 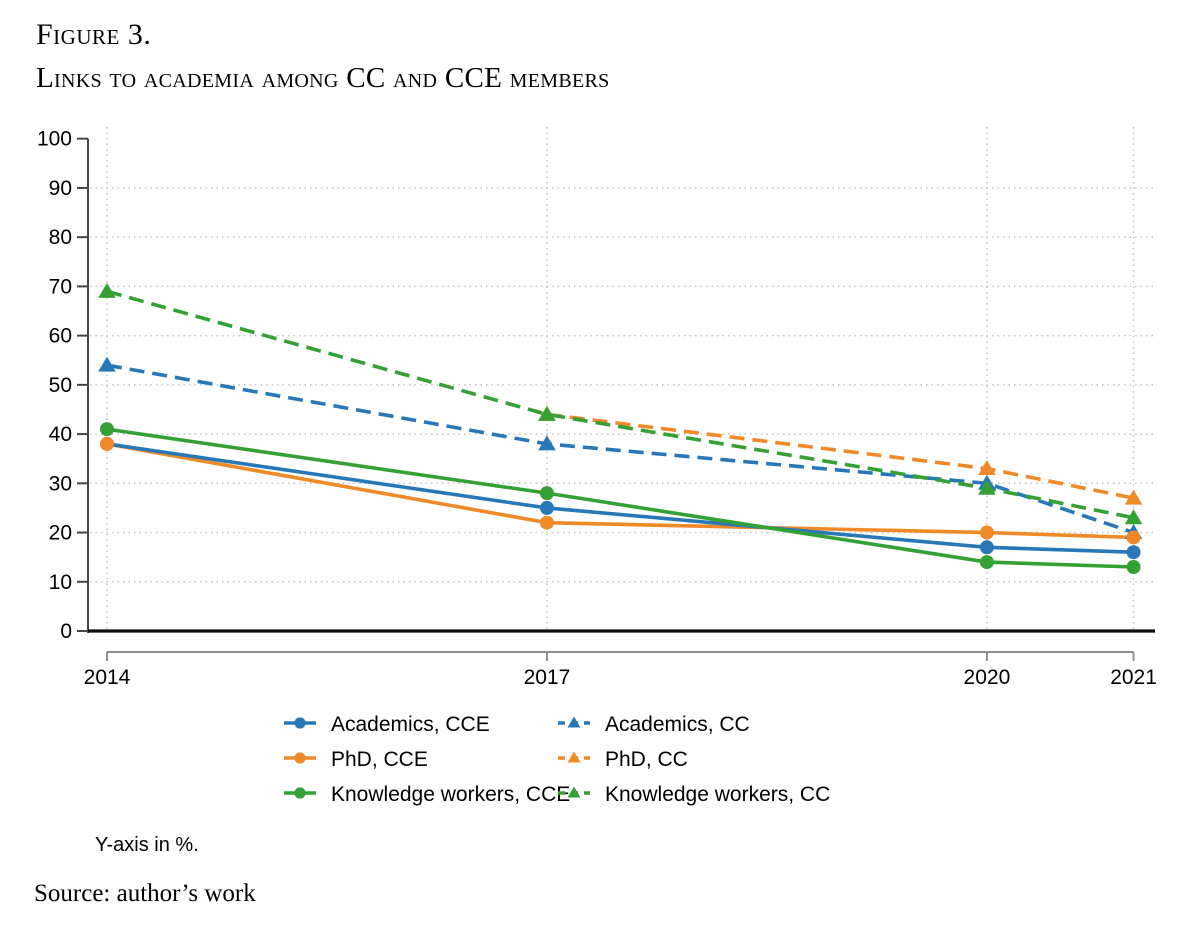 I want to click on svg-text: 10, so click(x=60, y=582).